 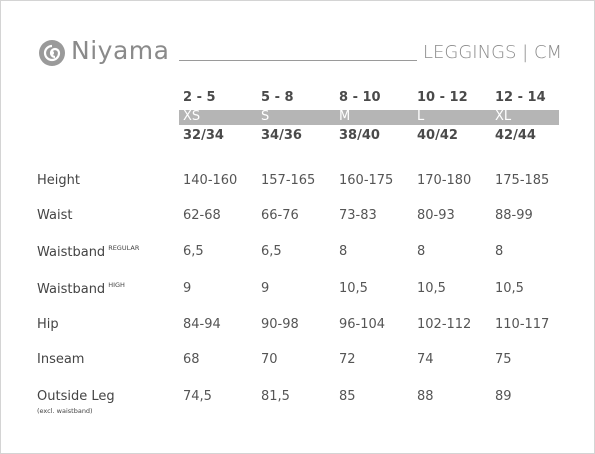 What do you see at coordinates (362, 324) in the screenshot?
I see `cell: 96-104` at bounding box center [362, 324].